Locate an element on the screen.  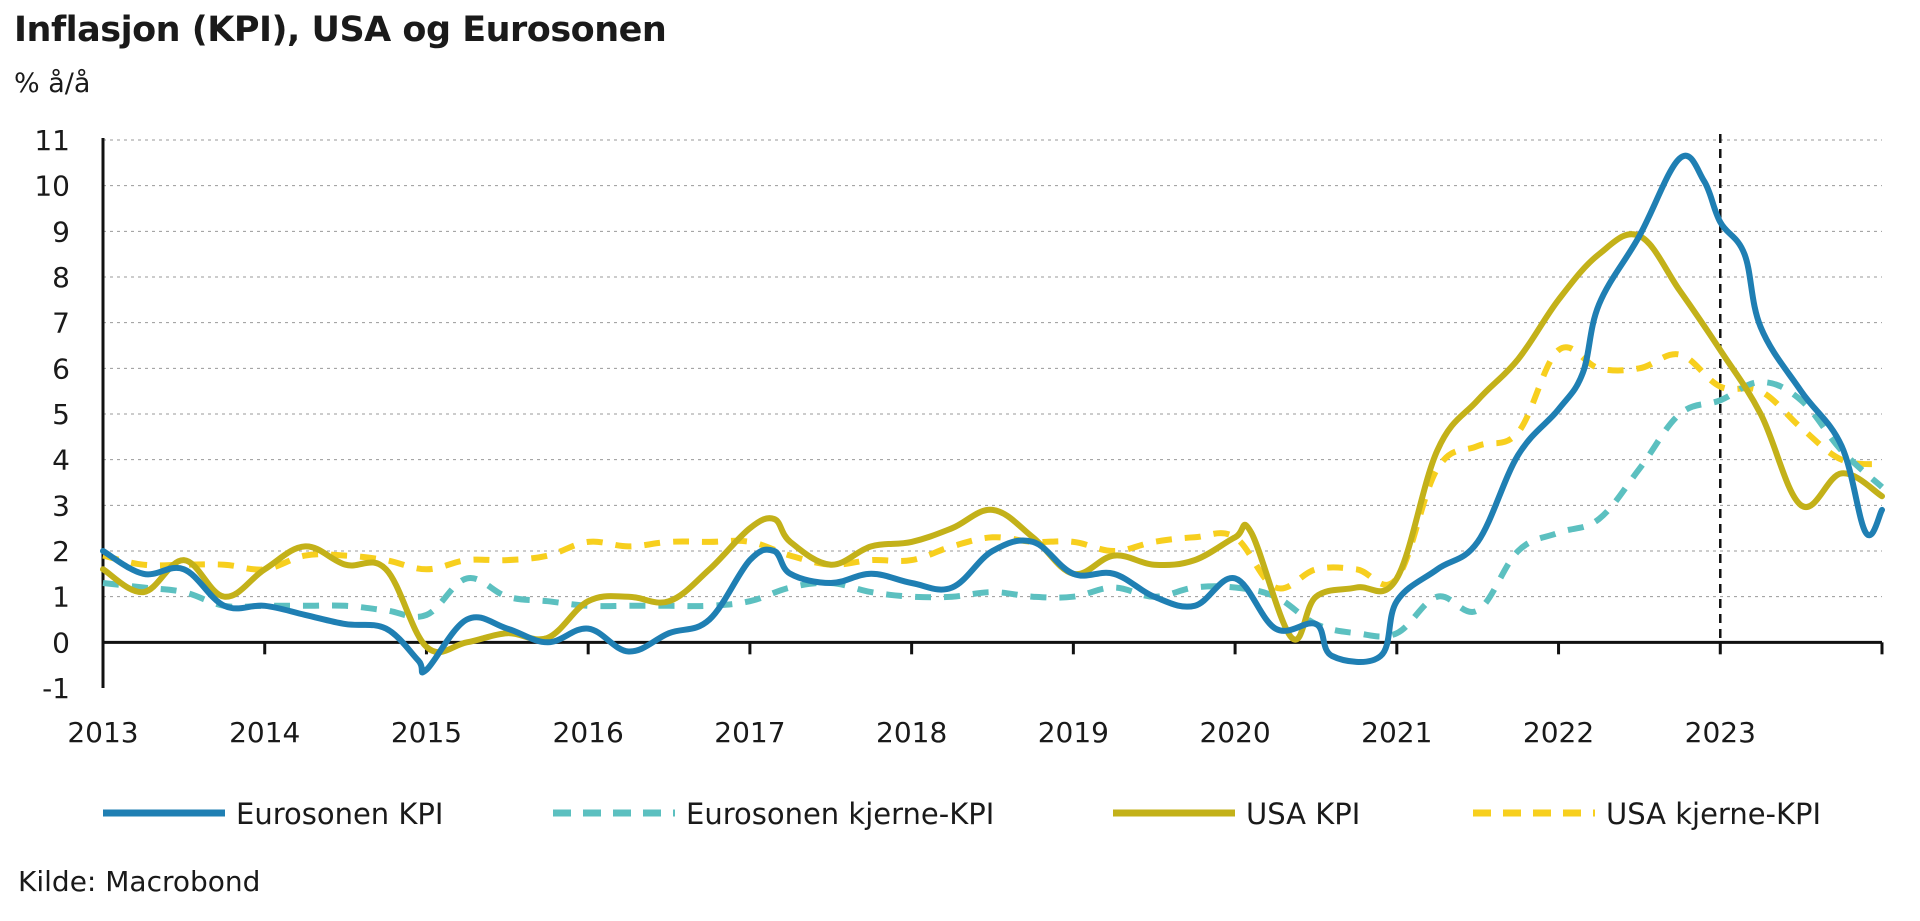
chart-title: Inflasjon (KPI), USA og Eurosonen is located at coordinates (340, 30).